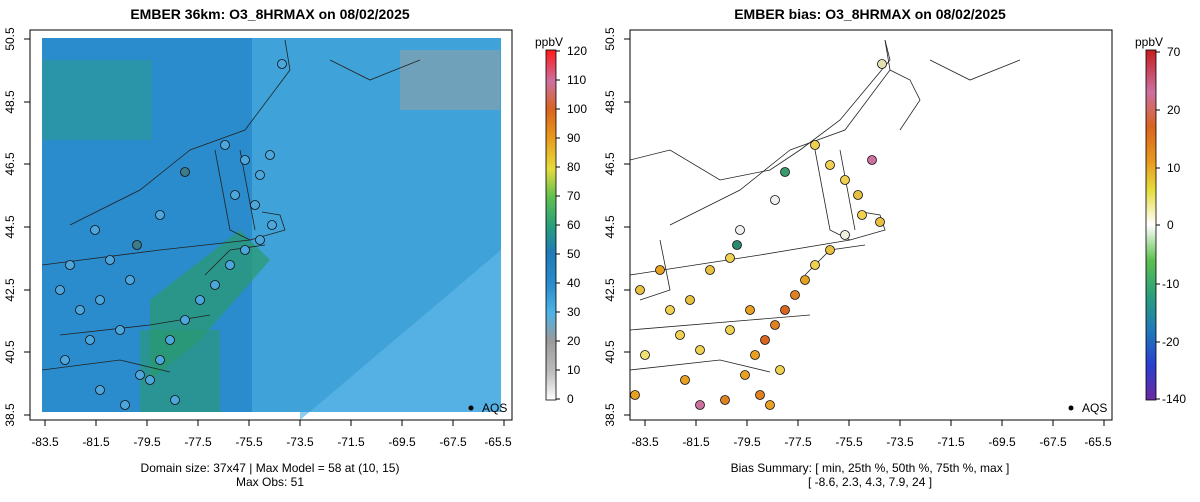 The image size is (1200, 502). Describe the element at coordinates (551, 225) in the screenshot. I see `colorbar-gradient` at that location.